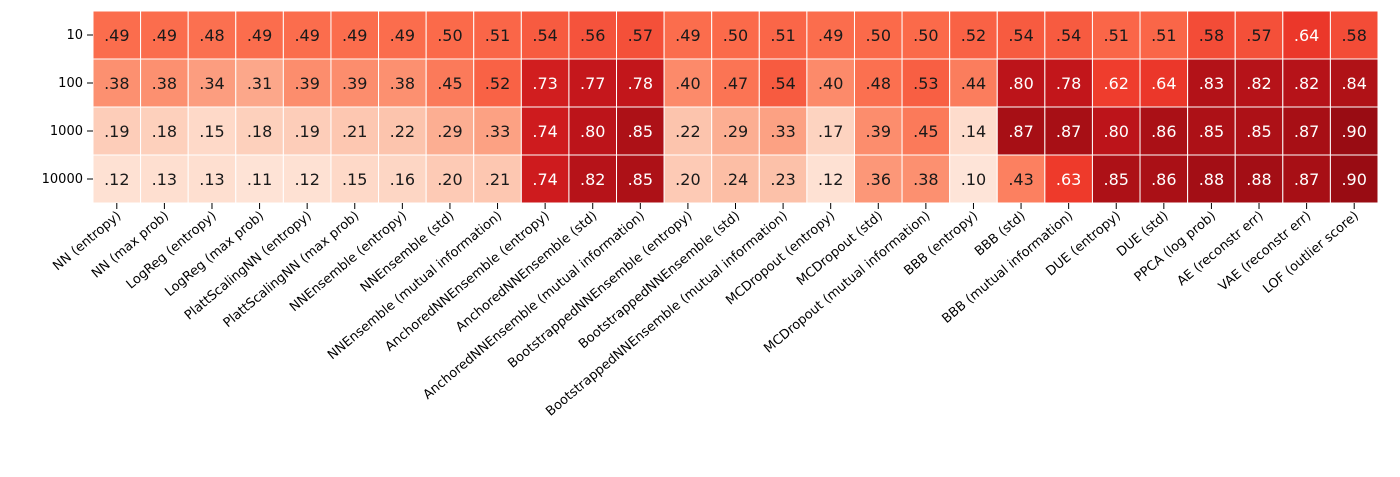  Describe the element at coordinates (259, 179) in the screenshot. I see `cell-value-label: .11` at that location.